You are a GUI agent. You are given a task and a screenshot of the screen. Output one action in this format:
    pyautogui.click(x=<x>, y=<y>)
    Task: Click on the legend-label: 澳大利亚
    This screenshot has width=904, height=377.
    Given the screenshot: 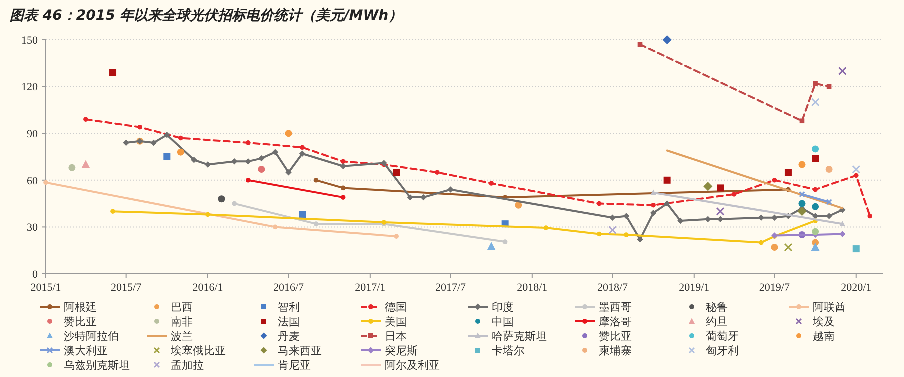 What is the action you would take?
    pyautogui.click(x=86, y=351)
    